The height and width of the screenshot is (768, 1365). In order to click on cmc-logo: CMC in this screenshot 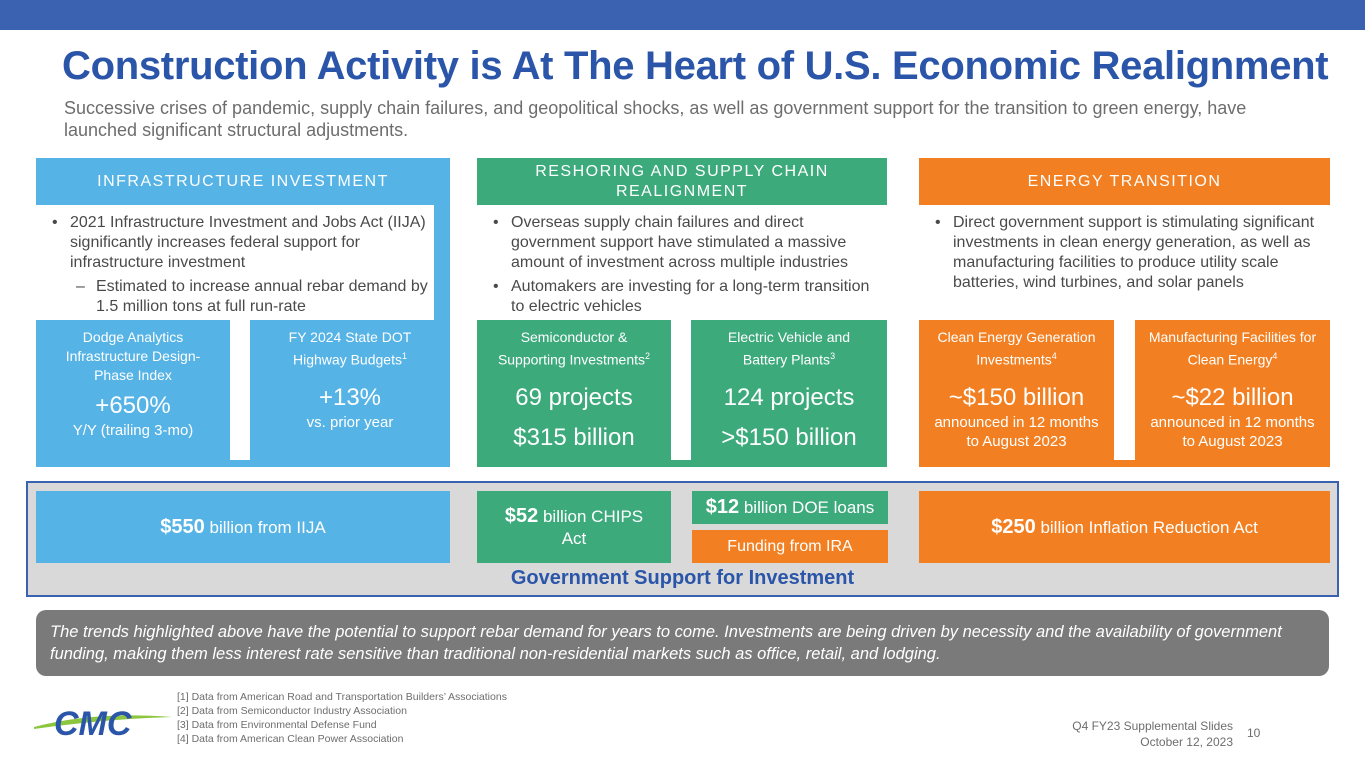, I will do `click(103, 723)`.